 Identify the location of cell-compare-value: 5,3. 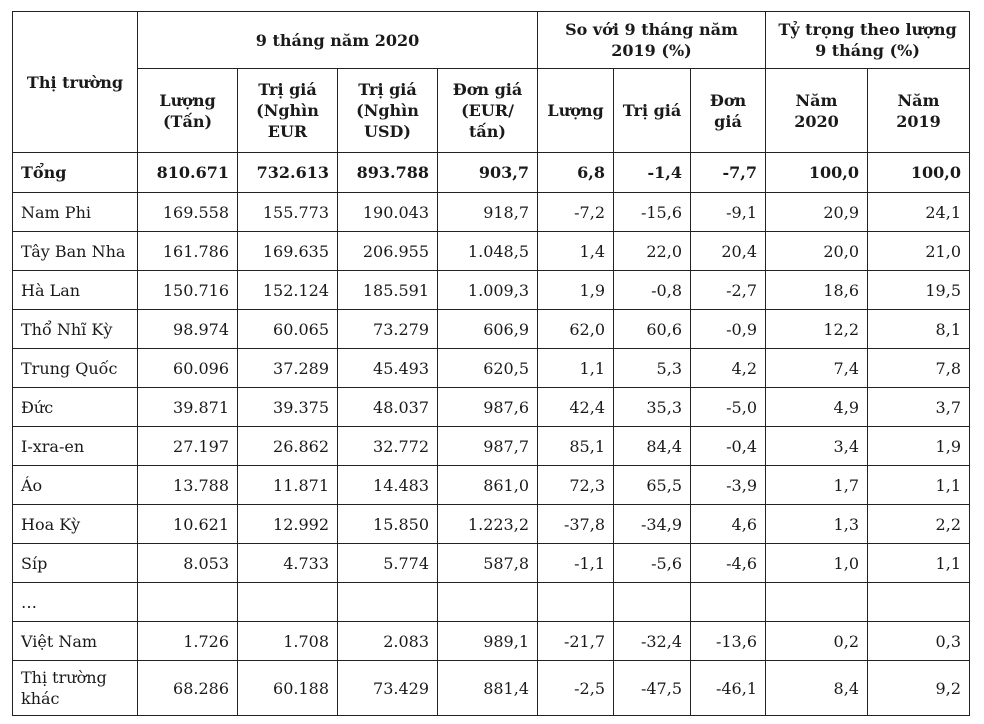
(652, 368).